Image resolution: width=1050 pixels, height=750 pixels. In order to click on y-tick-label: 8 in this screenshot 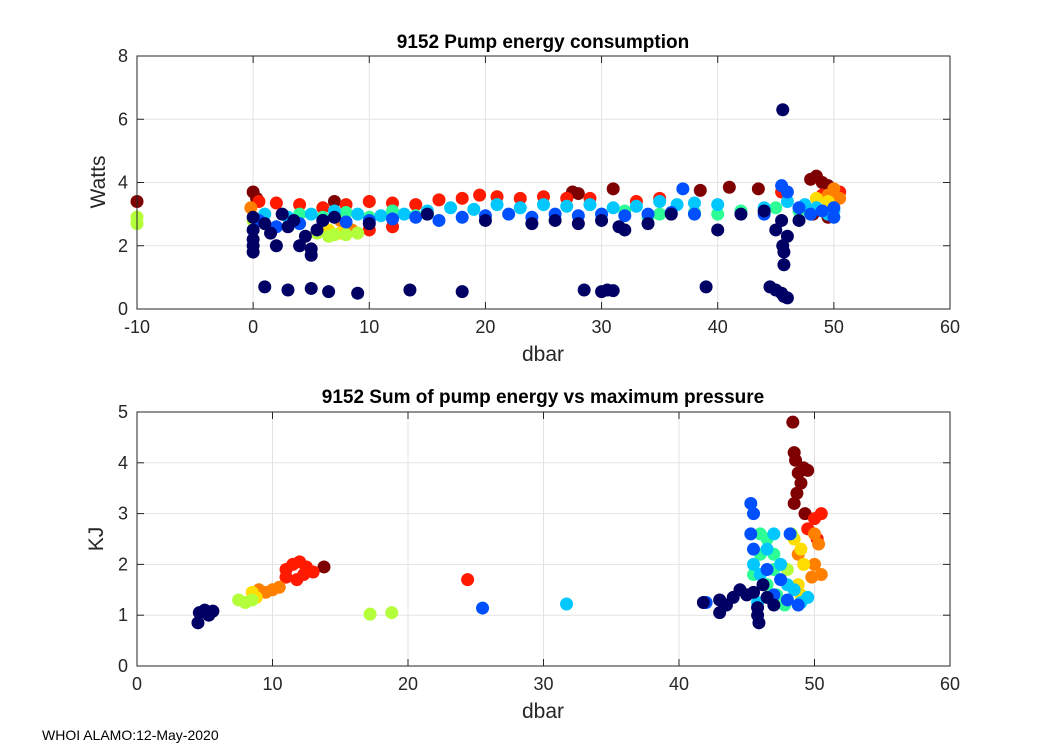, I will do `click(123, 56)`.